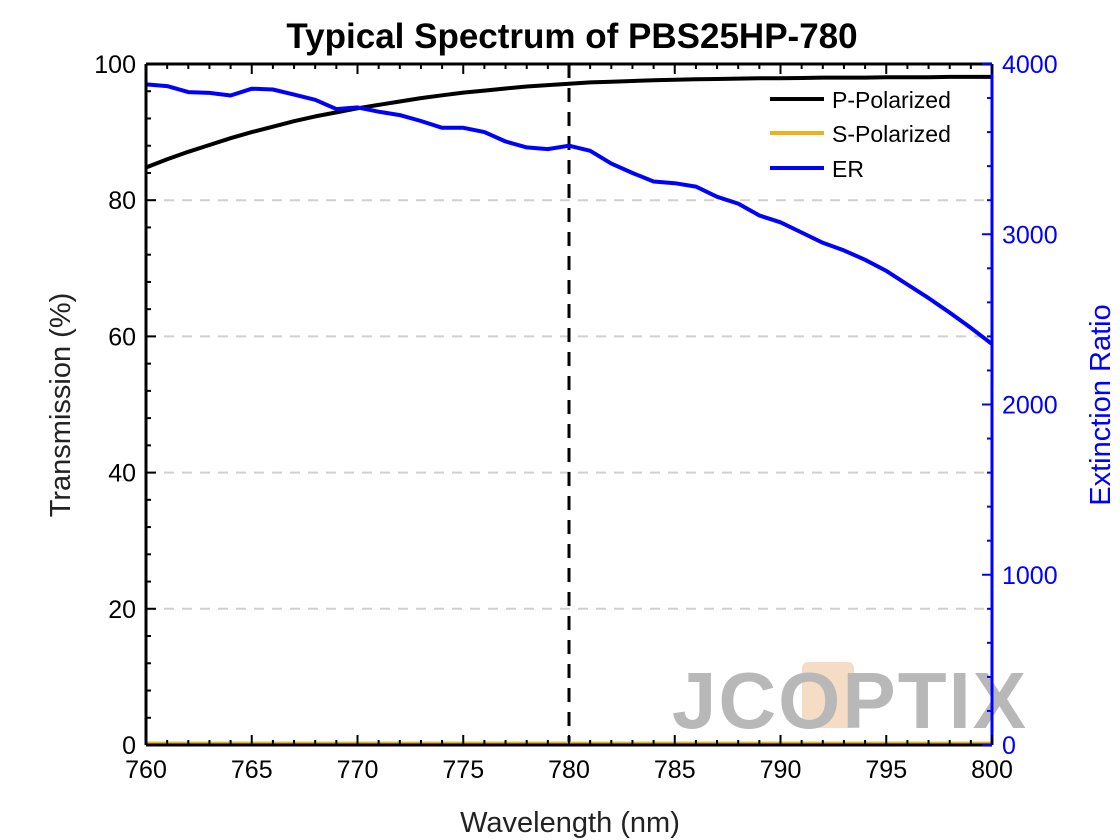 This screenshot has width=1120, height=840. What do you see at coordinates (570, 823) in the screenshot?
I see `x-axis-label: Wavelength (nm)` at bounding box center [570, 823].